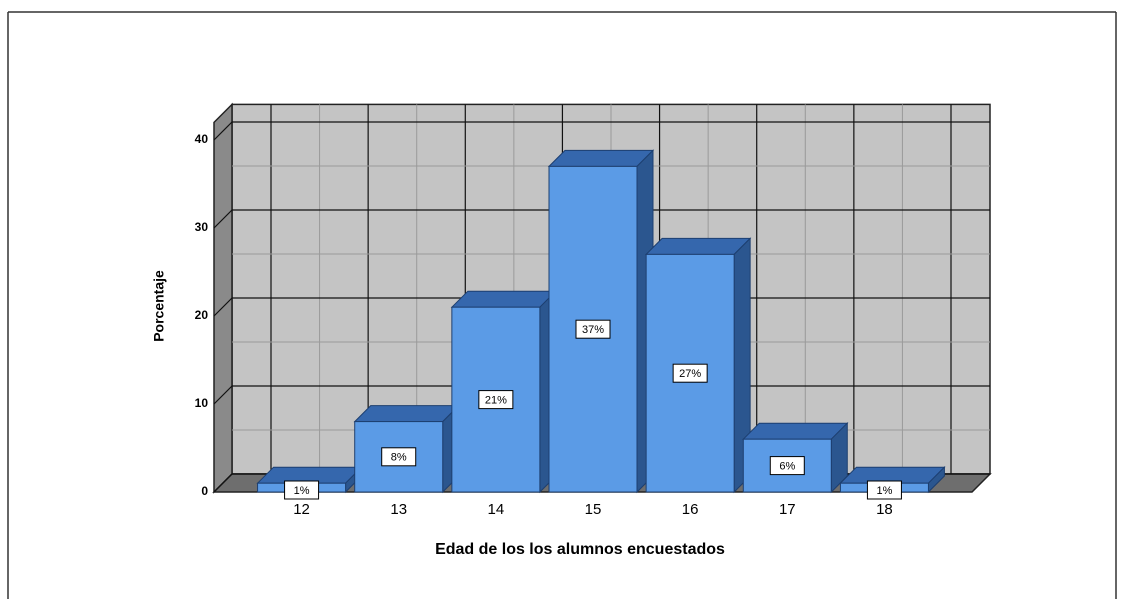 The height and width of the screenshot is (599, 1124). I want to click on y-tick-label: 30, so click(202, 227).